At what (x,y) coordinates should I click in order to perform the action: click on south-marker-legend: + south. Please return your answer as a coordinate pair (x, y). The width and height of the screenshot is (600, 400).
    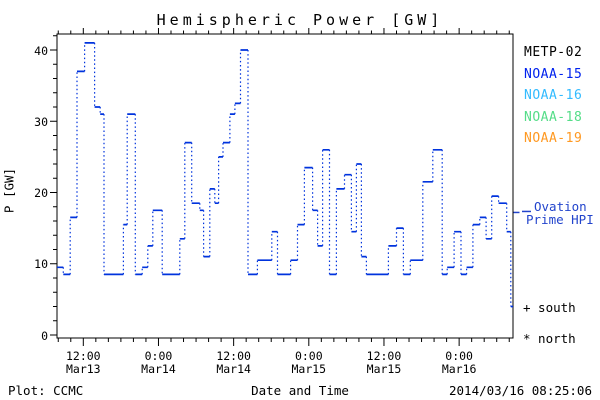
    Looking at the image, I should click on (549, 307).